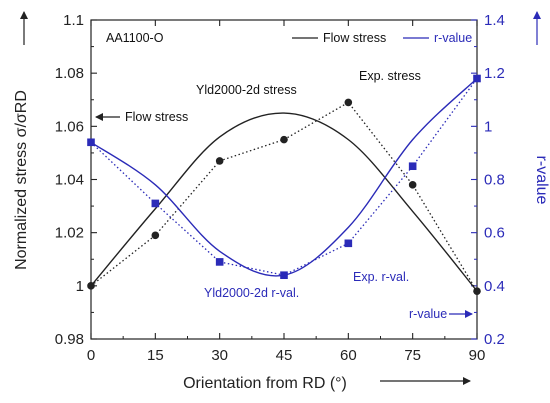 The width and height of the screenshot is (550, 403). What do you see at coordinates (73, 20) in the screenshot?
I see `y-left-tick-label: 1.1` at bounding box center [73, 20].